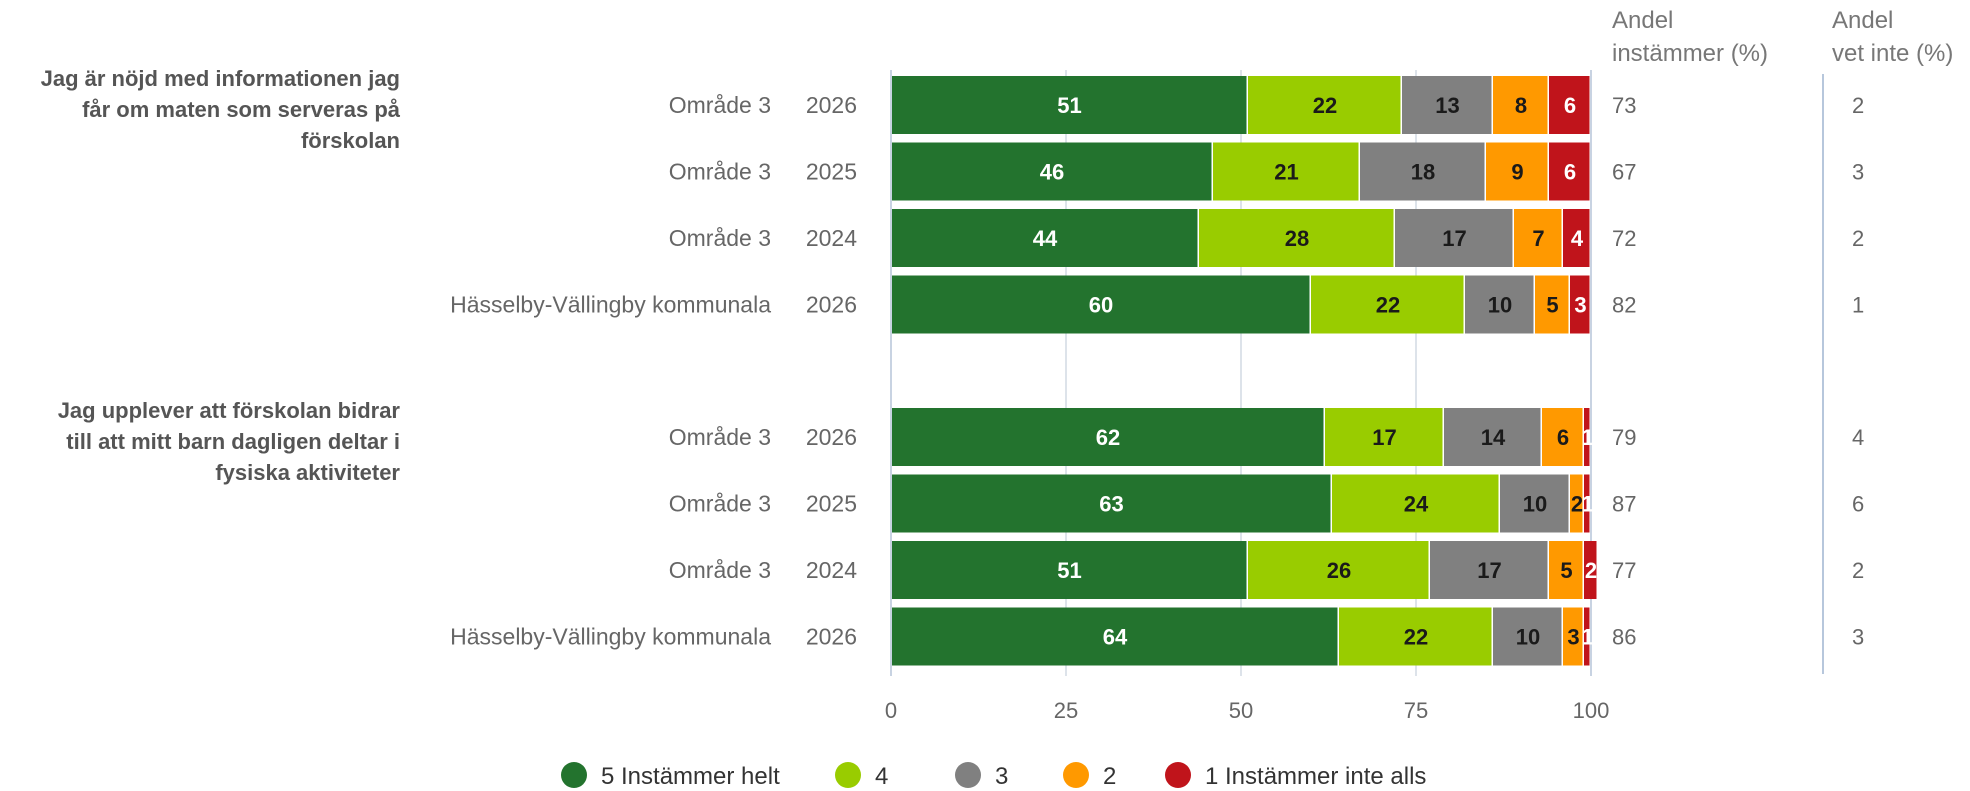 The height and width of the screenshot is (791, 1970). I want to click on agree-value: 67, so click(1624, 172).